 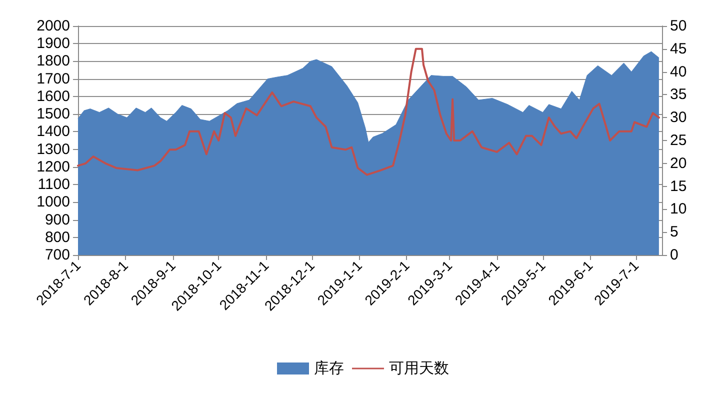 I want to click on y-tick-label: 2000, so click(x=53, y=26).